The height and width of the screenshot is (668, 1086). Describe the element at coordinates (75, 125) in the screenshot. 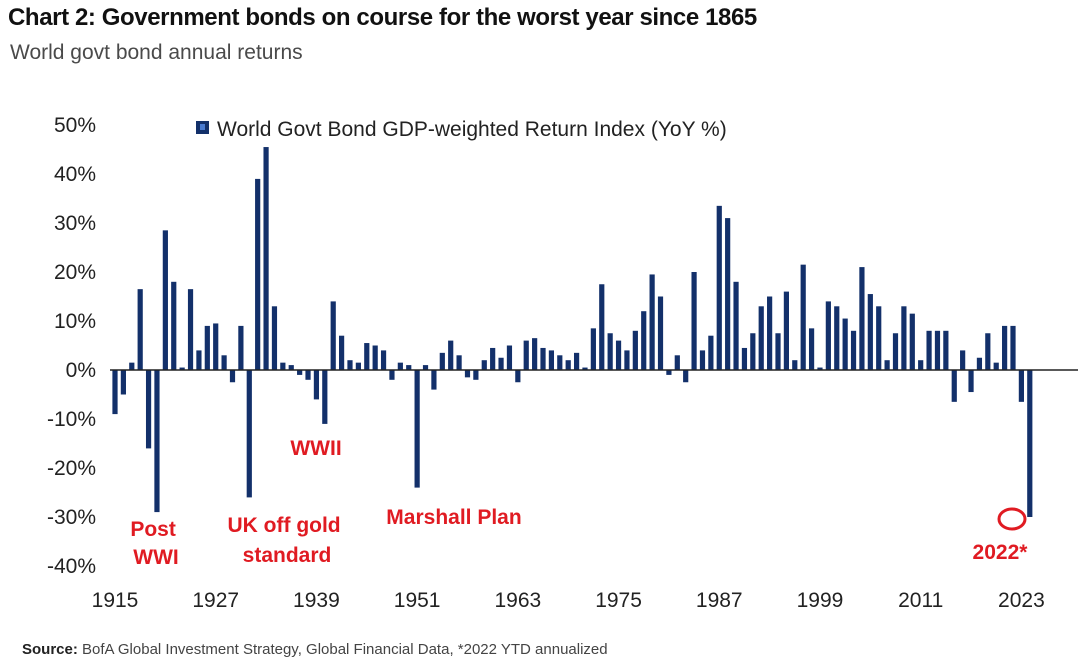

I see `y-tick-label: 50%` at that location.